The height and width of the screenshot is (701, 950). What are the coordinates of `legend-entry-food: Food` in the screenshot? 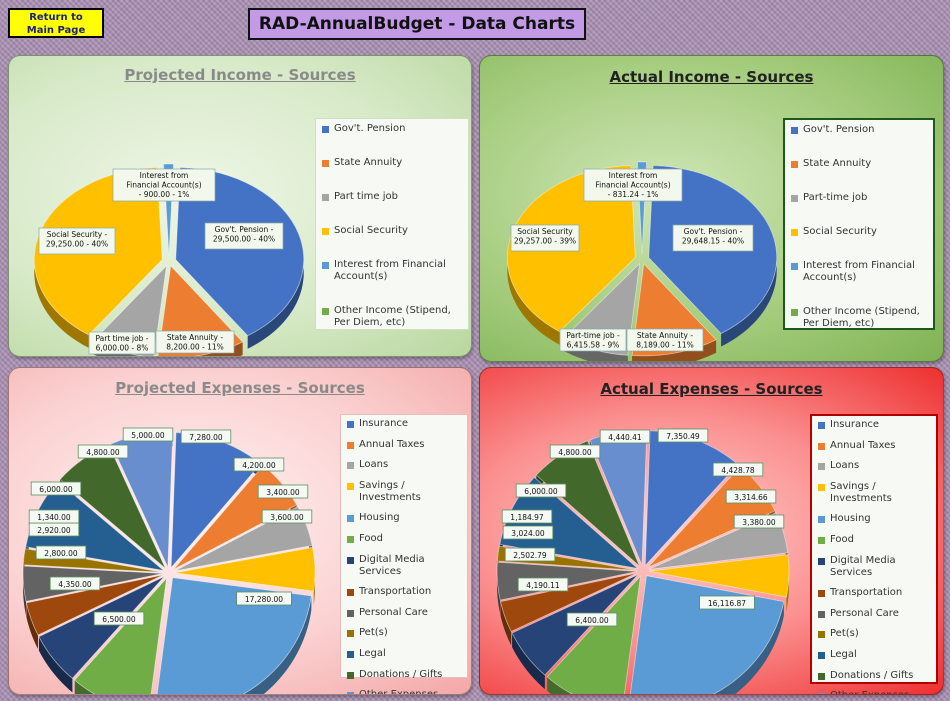 It's located at (404, 539).